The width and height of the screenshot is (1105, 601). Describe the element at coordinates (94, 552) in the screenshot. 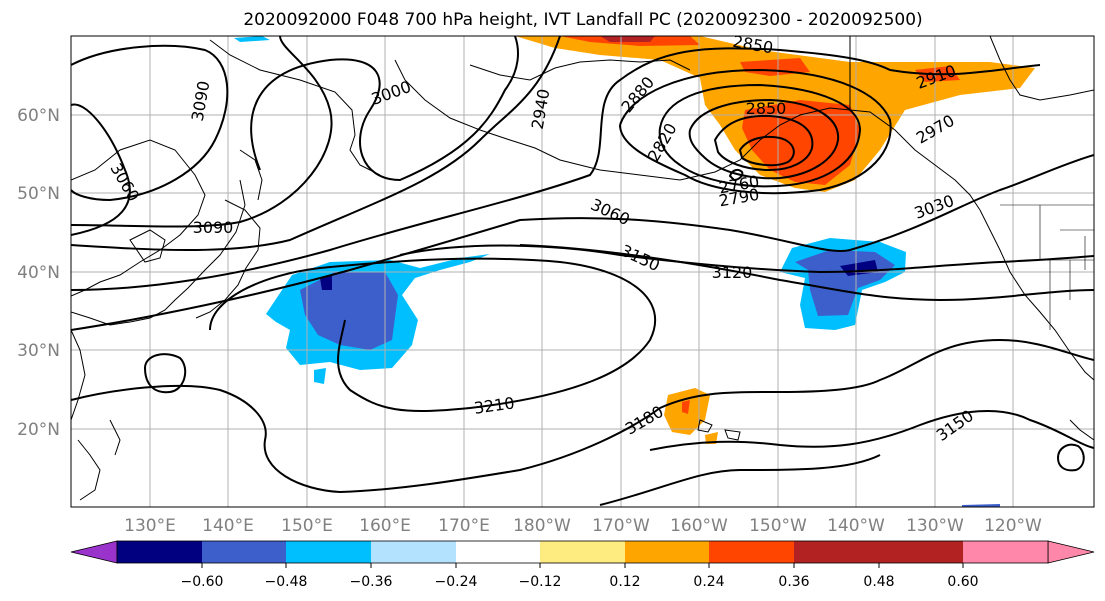

I see `colorbar-low-extension` at that location.